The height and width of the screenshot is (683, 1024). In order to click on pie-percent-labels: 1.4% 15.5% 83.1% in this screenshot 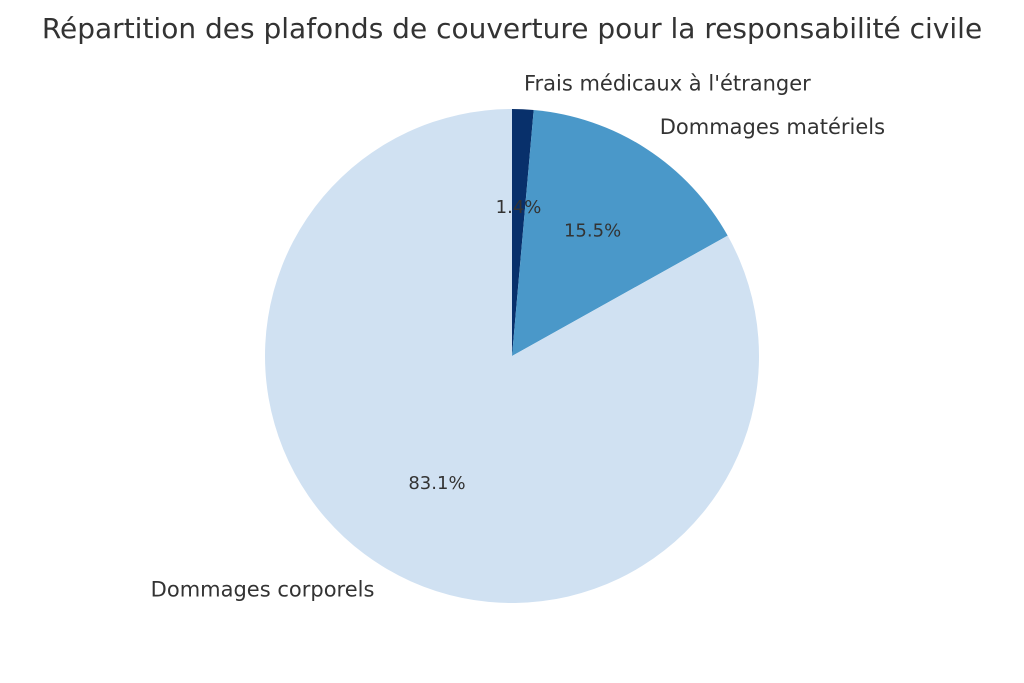, I will do `click(514, 345)`.